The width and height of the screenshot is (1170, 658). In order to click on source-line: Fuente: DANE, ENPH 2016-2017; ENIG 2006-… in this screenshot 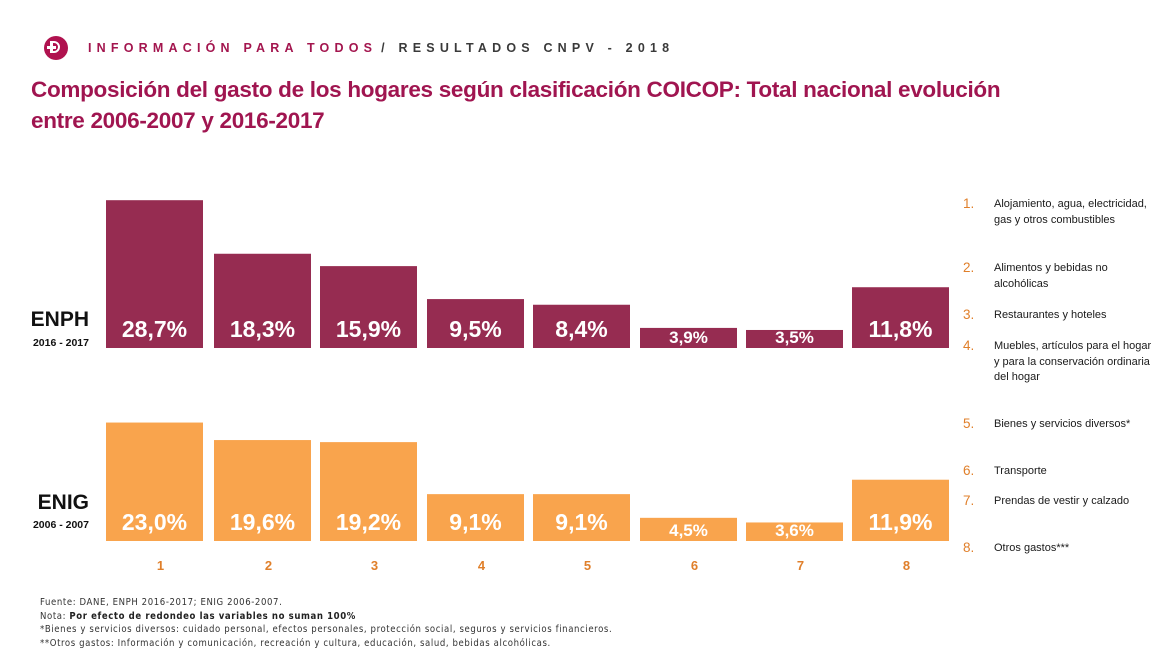, I will do `click(326, 603)`.